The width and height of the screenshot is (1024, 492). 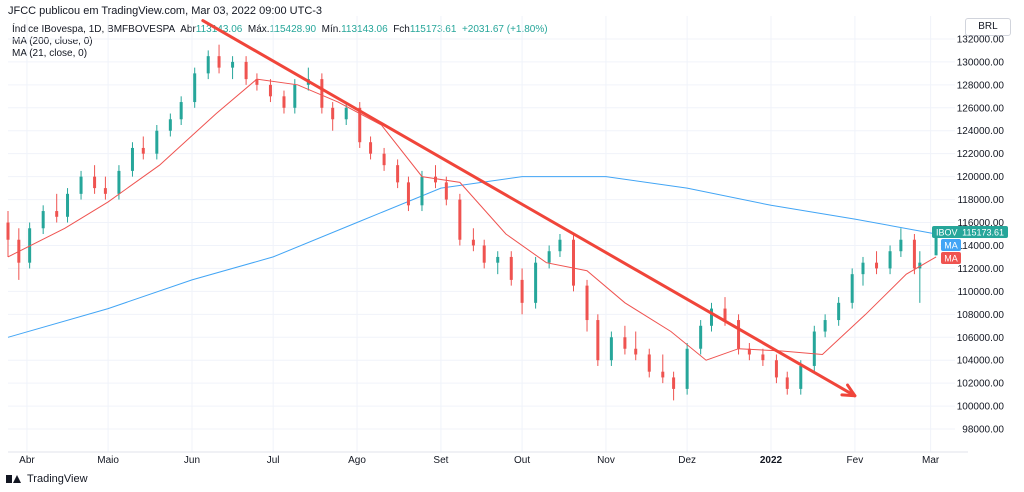 What do you see at coordinates (687, 460) in the screenshot?
I see `x-tick-label: Dez` at bounding box center [687, 460].